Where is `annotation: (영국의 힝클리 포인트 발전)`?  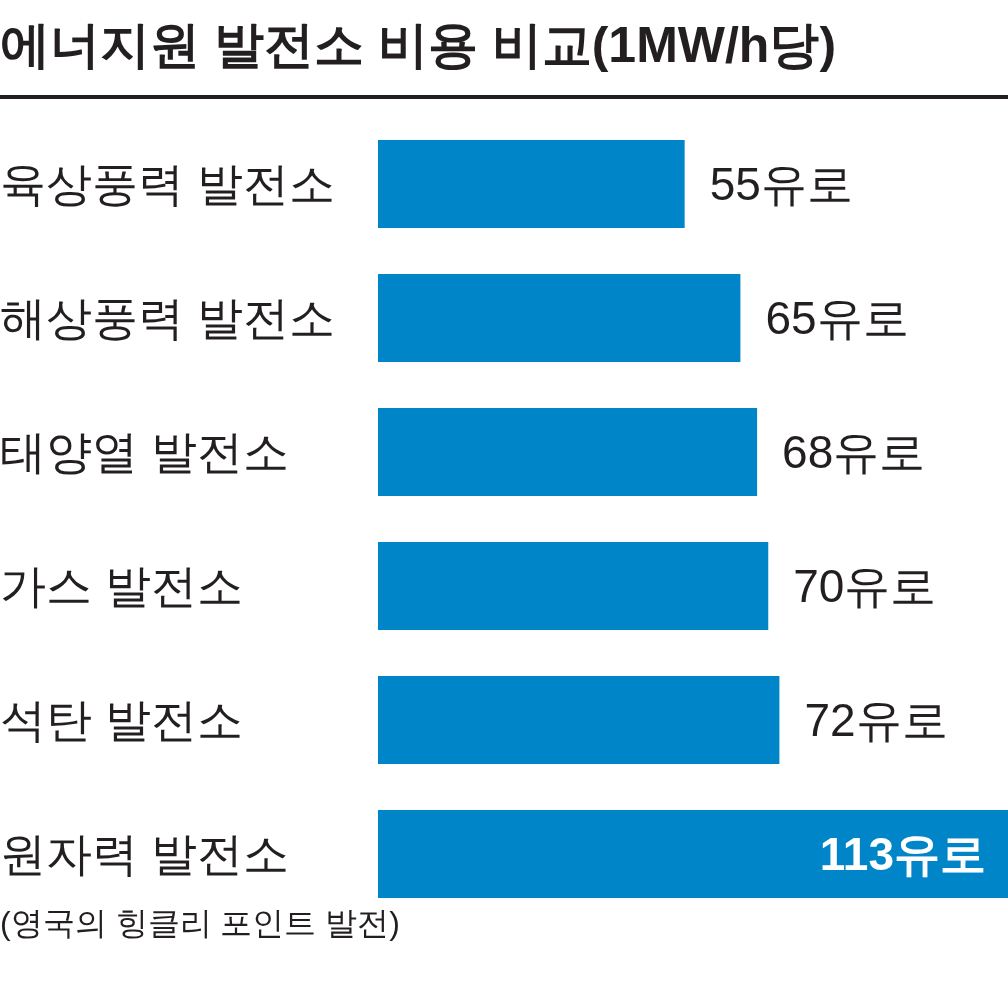 annotation: (영국의 힝클리 포인트 발전) is located at coordinates (200, 923).